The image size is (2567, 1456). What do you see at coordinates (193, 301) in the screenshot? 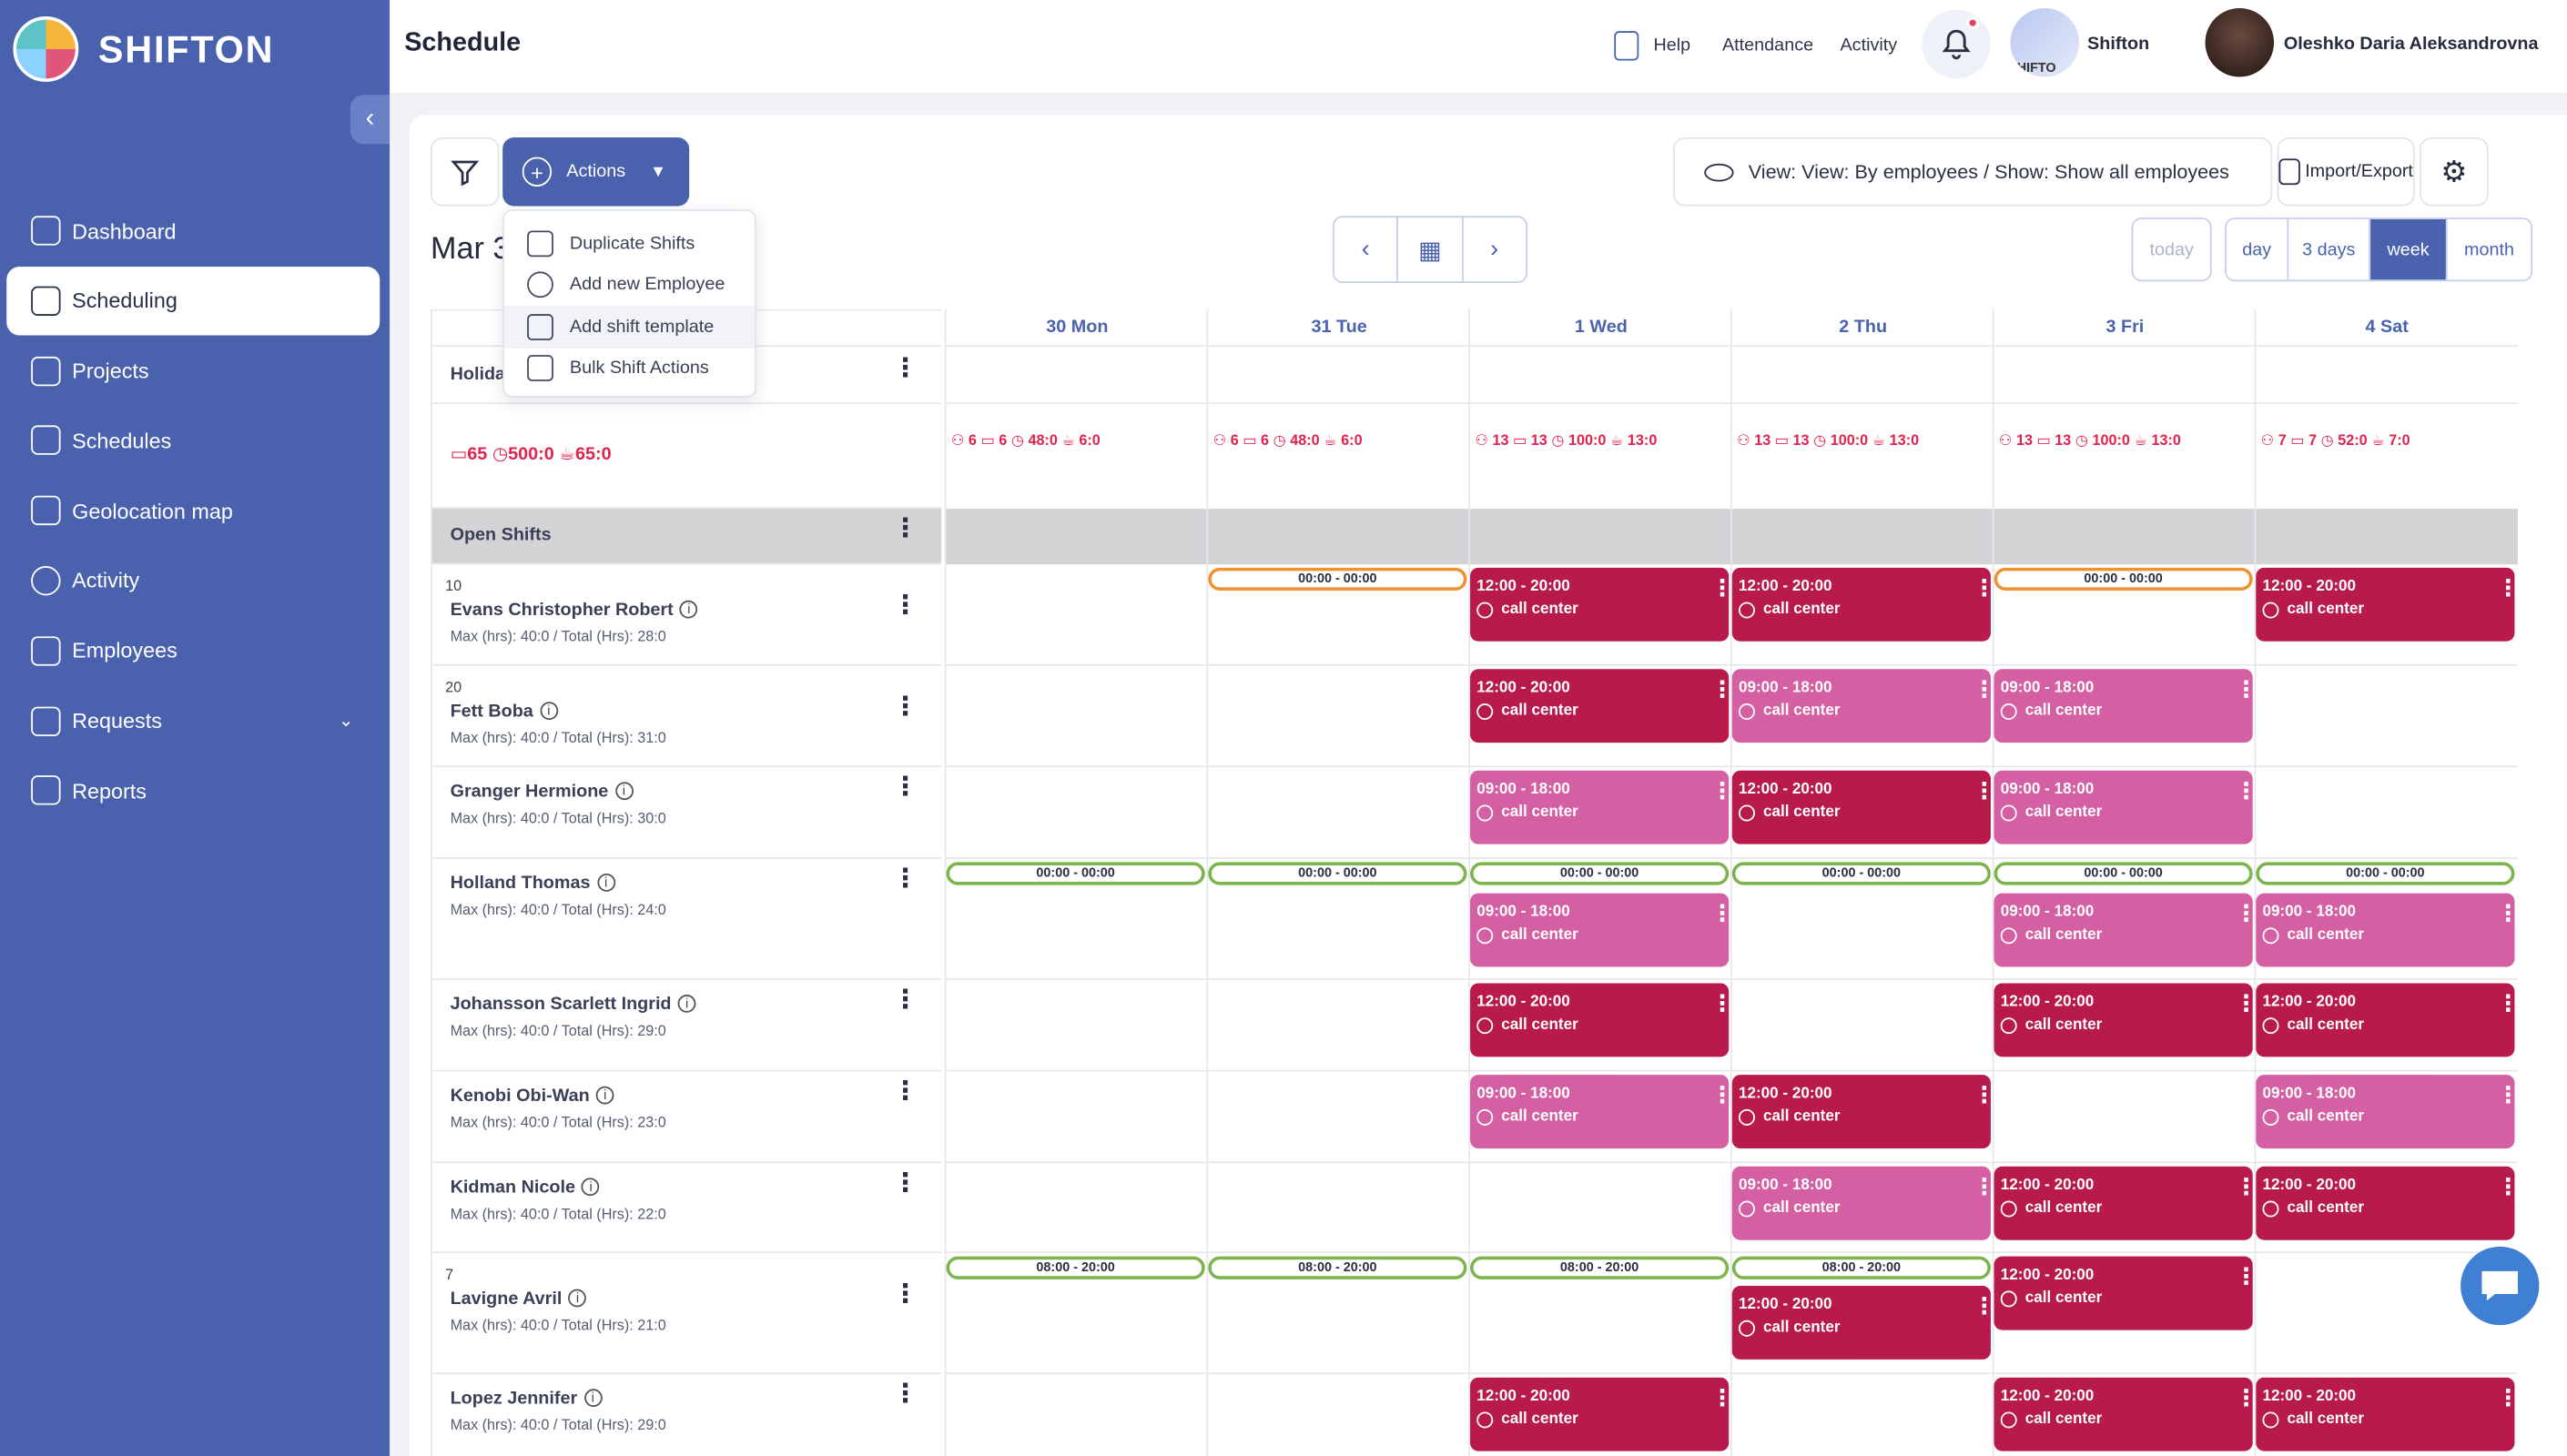
I see `sidebar-item-scheduling: Scheduling` at bounding box center [193, 301].